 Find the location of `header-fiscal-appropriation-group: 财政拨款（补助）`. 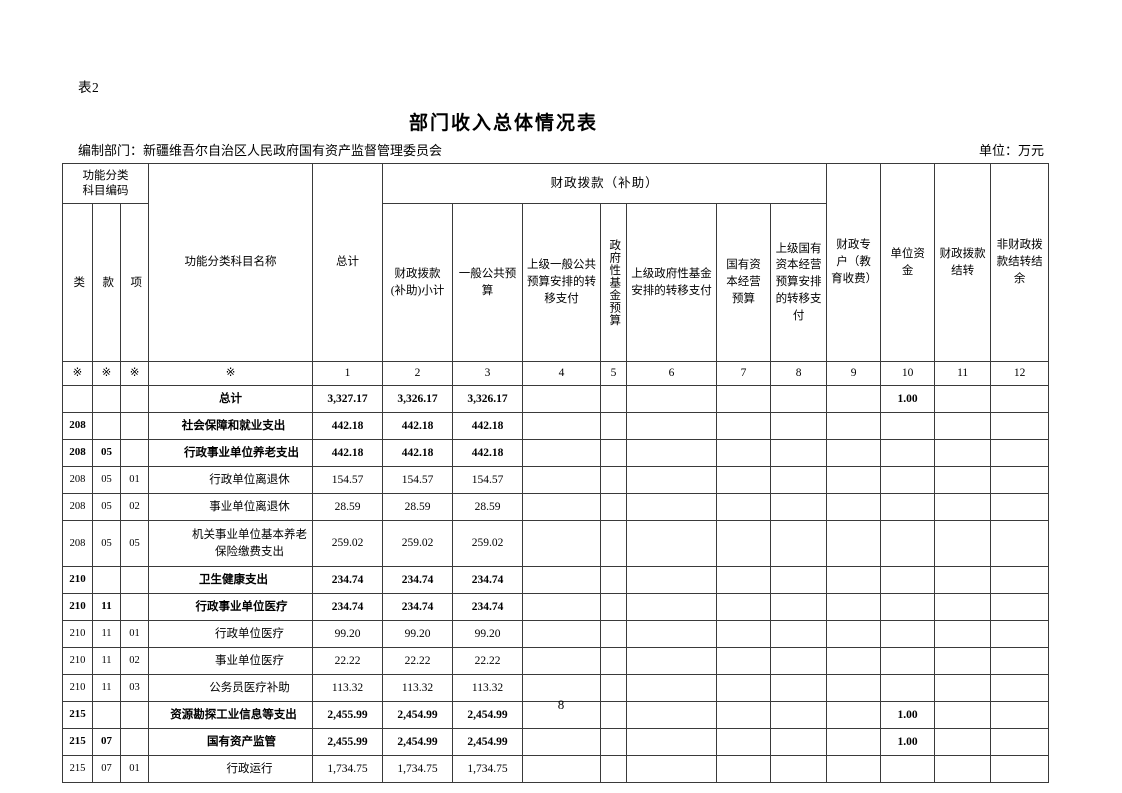

header-fiscal-appropriation-group: 财政拨款（补助） is located at coordinates (605, 183).